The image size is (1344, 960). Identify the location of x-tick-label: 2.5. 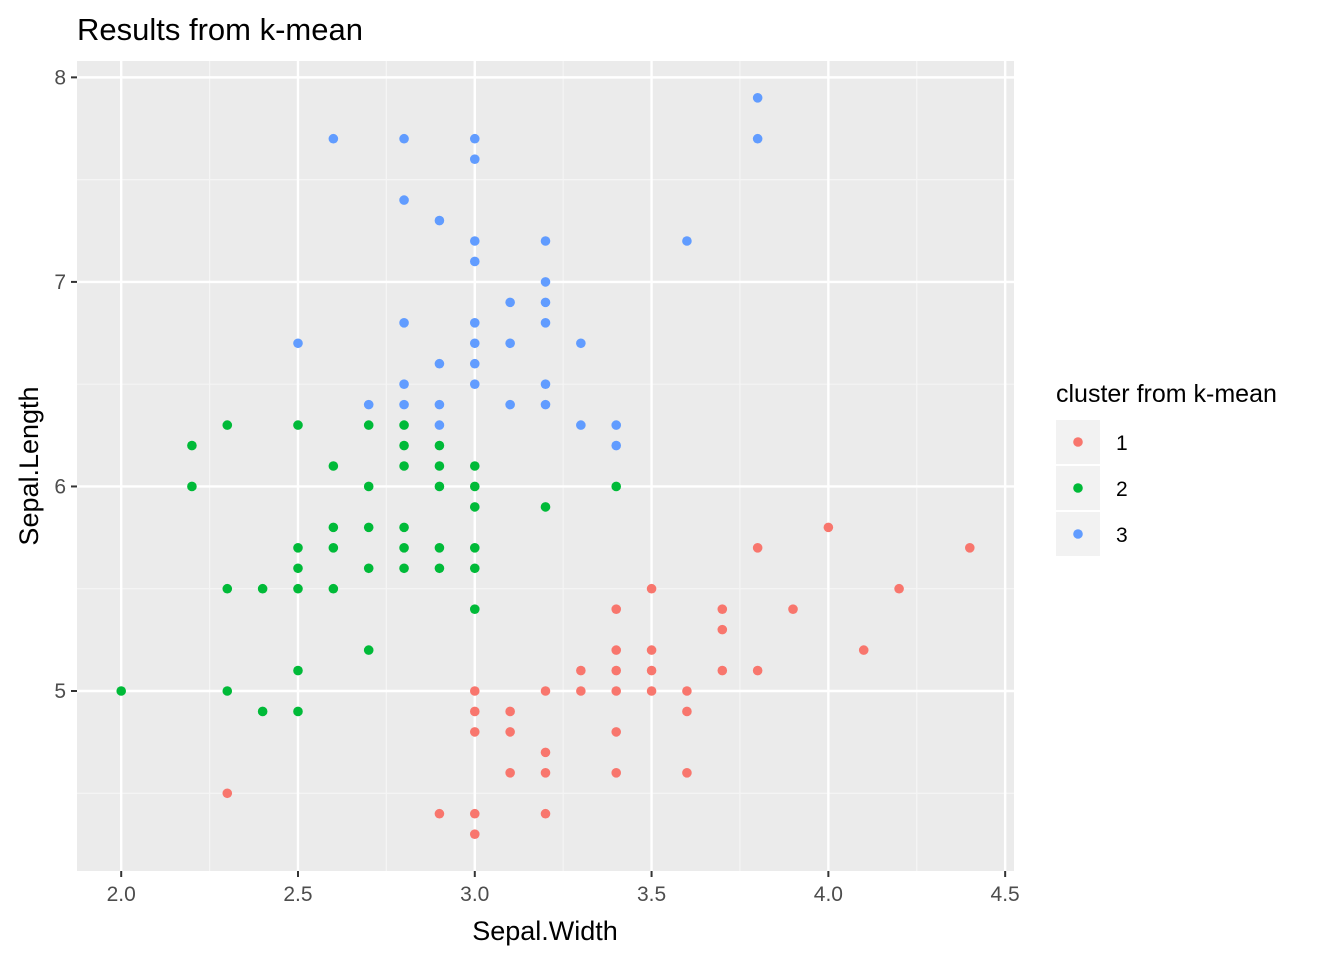
(297, 894).